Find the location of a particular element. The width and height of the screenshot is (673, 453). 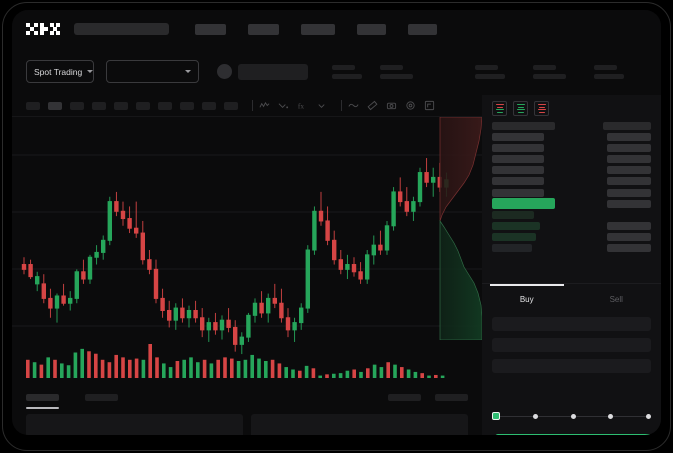

pair-selector is located at coordinates (152, 71).